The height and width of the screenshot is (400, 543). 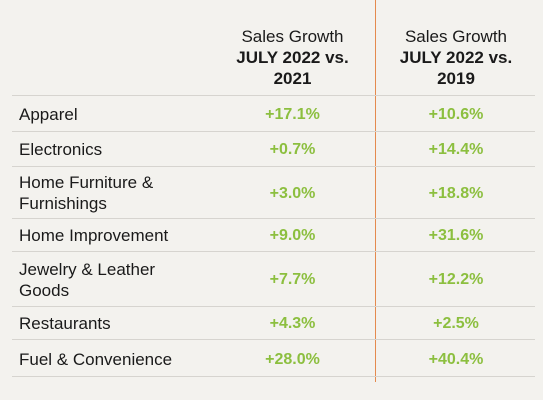 I want to click on growth-vs-2021-value: +9.0%, so click(x=292, y=235).